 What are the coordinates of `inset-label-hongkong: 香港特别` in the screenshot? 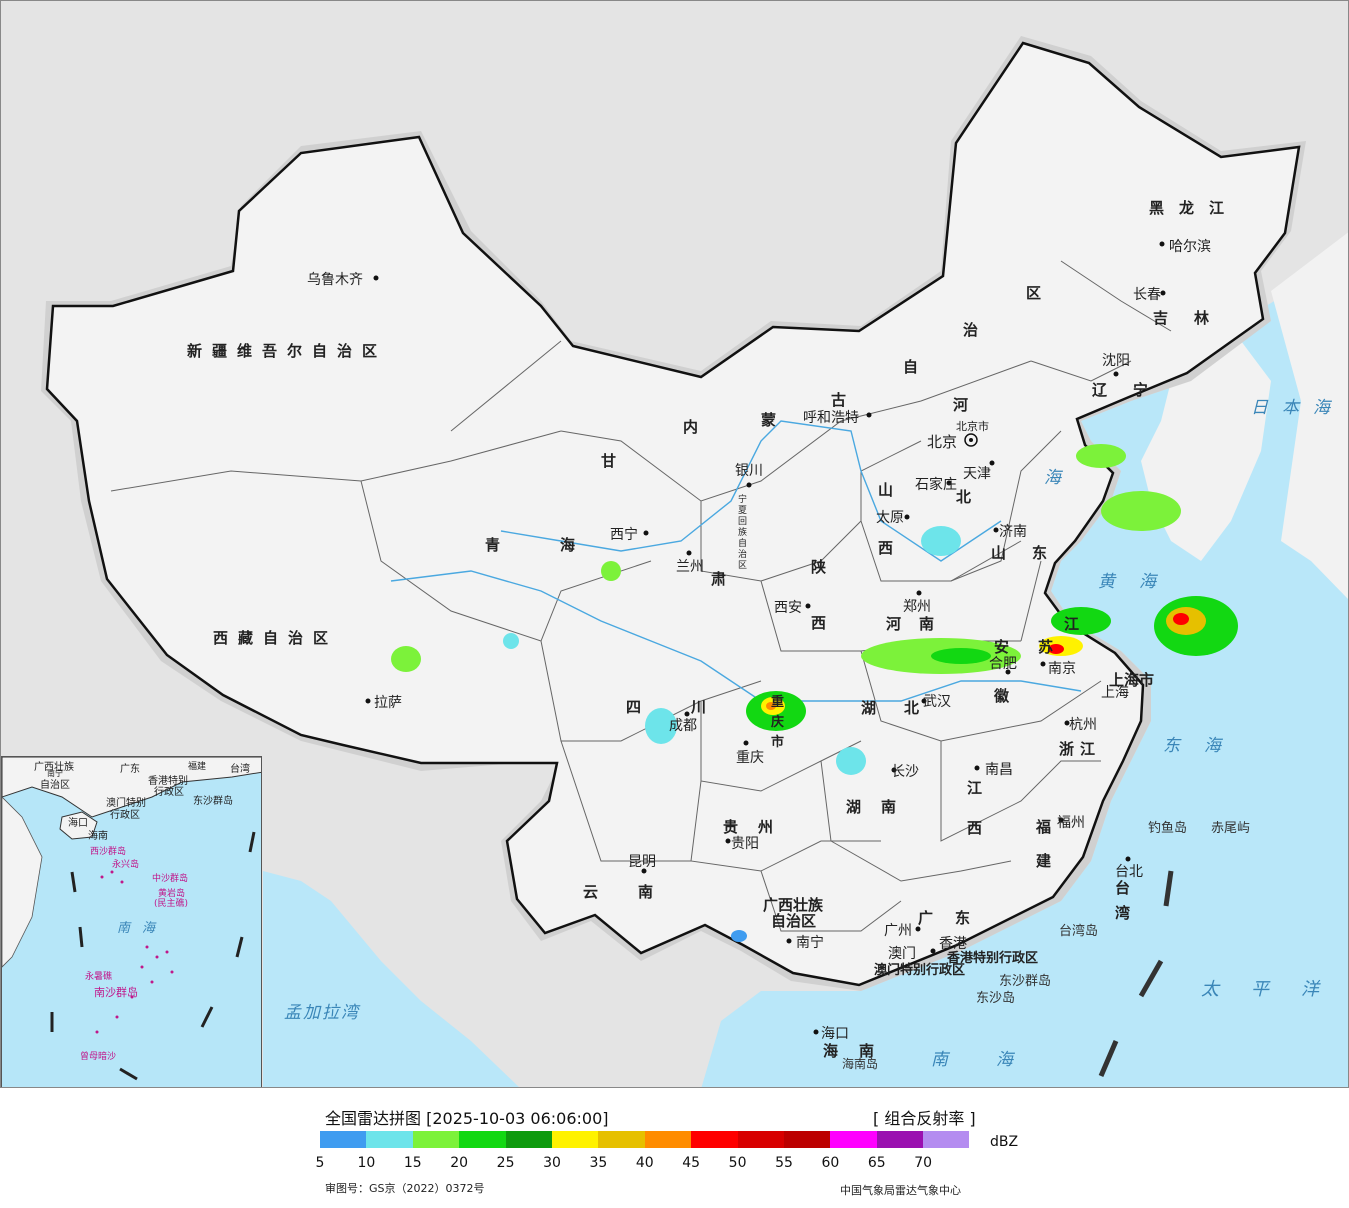 It's located at (168, 781).